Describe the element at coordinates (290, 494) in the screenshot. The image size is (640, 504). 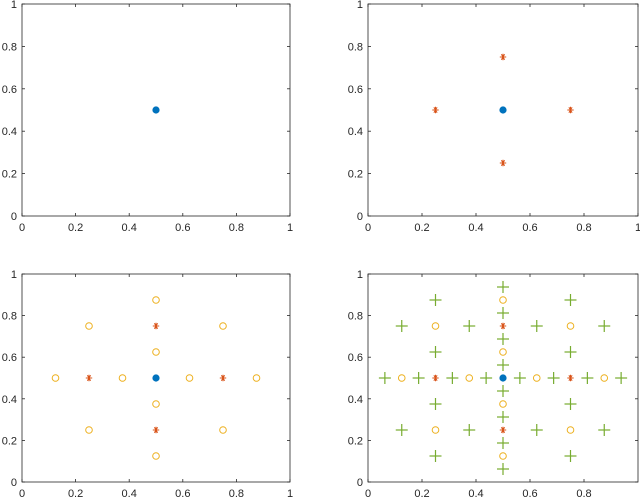
I see `x-tick-label: 1` at that location.